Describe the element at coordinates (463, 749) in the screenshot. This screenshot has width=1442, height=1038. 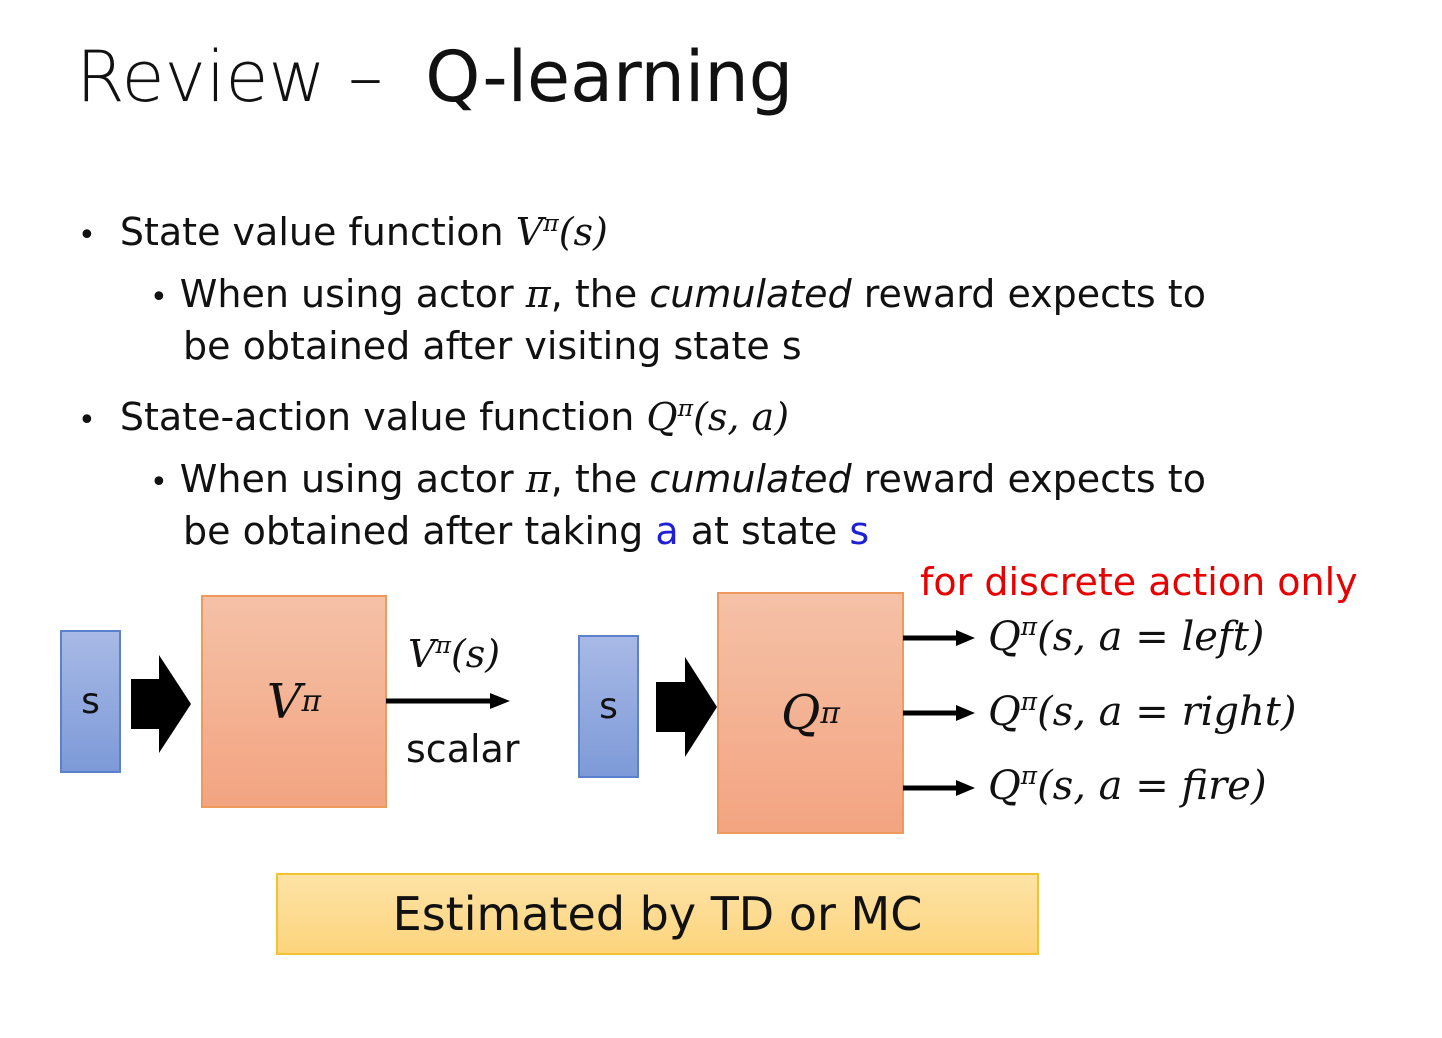
I see `scalar-label: scalar` at that location.